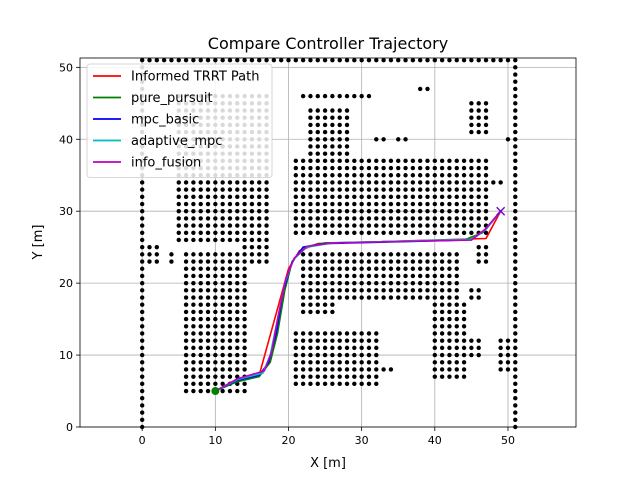  I want to click on legend-entry: pure_pursuit, so click(172, 98).